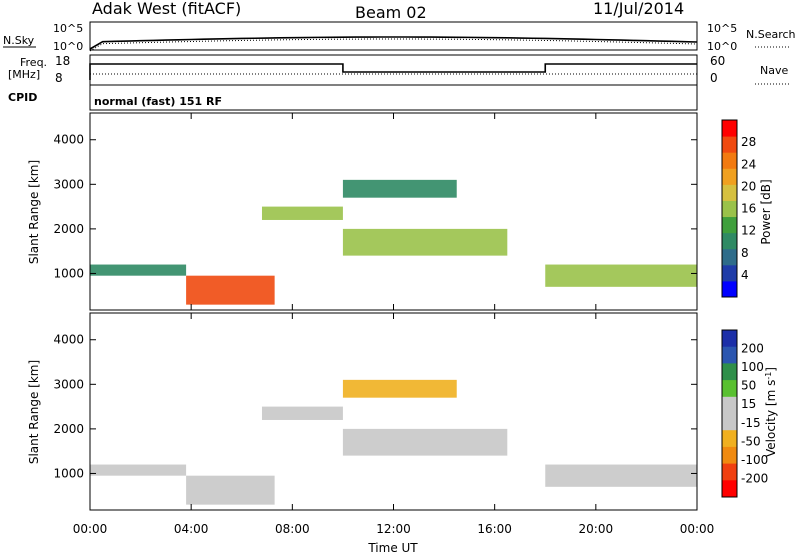 Image resolution: width=800 pixels, height=554 pixels. Describe the element at coordinates (748, 231) in the screenshot. I see `colorbar-tick-label: 12` at that location.